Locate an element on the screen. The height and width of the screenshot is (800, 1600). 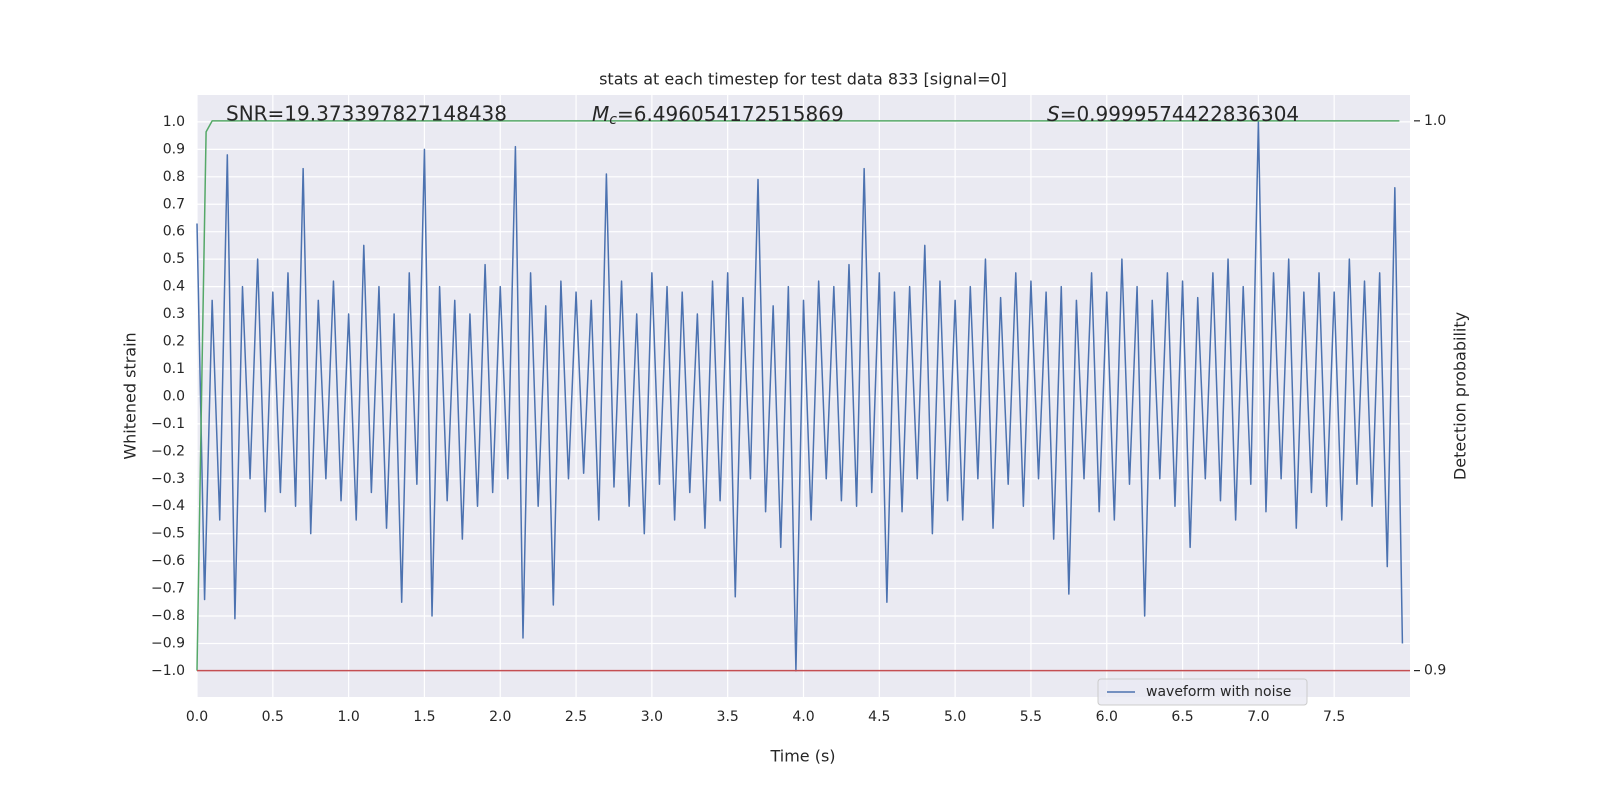
y-tick-label: −0.9 is located at coordinates (168, 643).